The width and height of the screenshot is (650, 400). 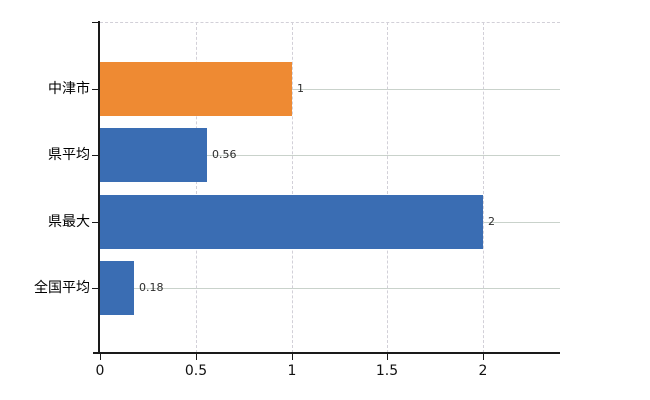 What do you see at coordinates (100, 371) in the screenshot?
I see `x-axis-label: 0` at bounding box center [100, 371].